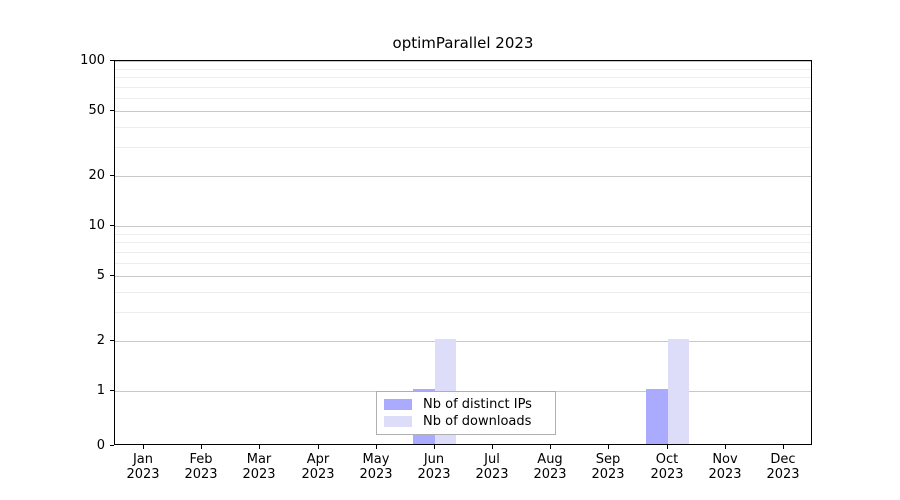 This screenshot has width=900, height=500. What do you see at coordinates (143, 459) in the screenshot?
I see `x-tick-month: Jan` at bounding box center [143, 459].